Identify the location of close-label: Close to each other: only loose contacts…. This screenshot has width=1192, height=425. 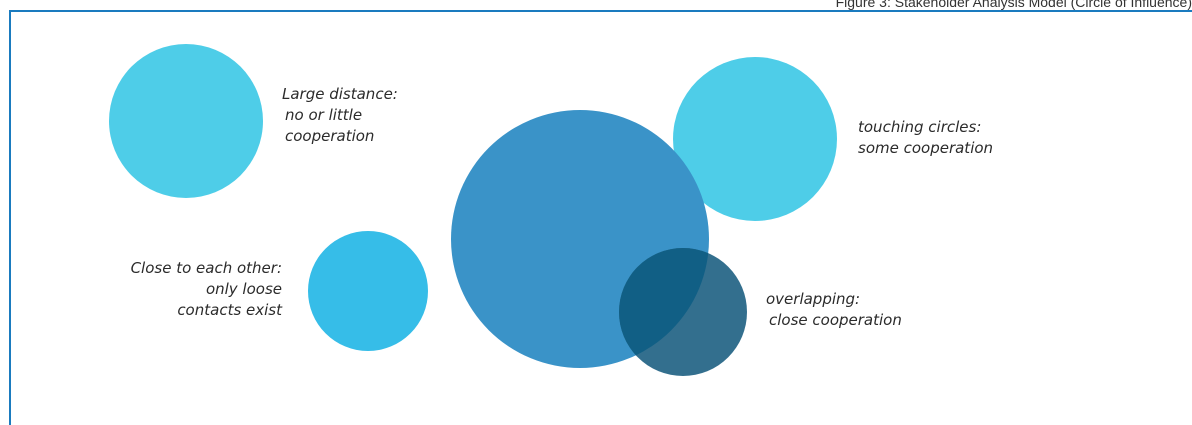
(206, 289).